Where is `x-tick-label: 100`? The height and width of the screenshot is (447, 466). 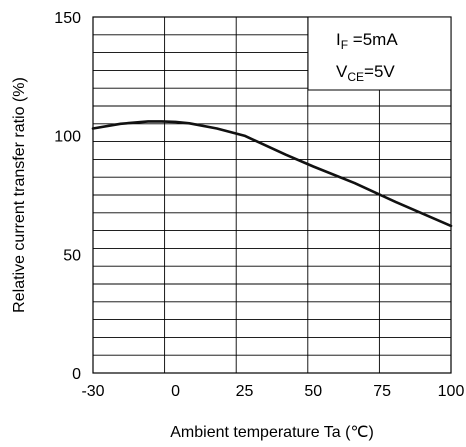
x-tick-label: 100 is located at coordinates (451, 391).